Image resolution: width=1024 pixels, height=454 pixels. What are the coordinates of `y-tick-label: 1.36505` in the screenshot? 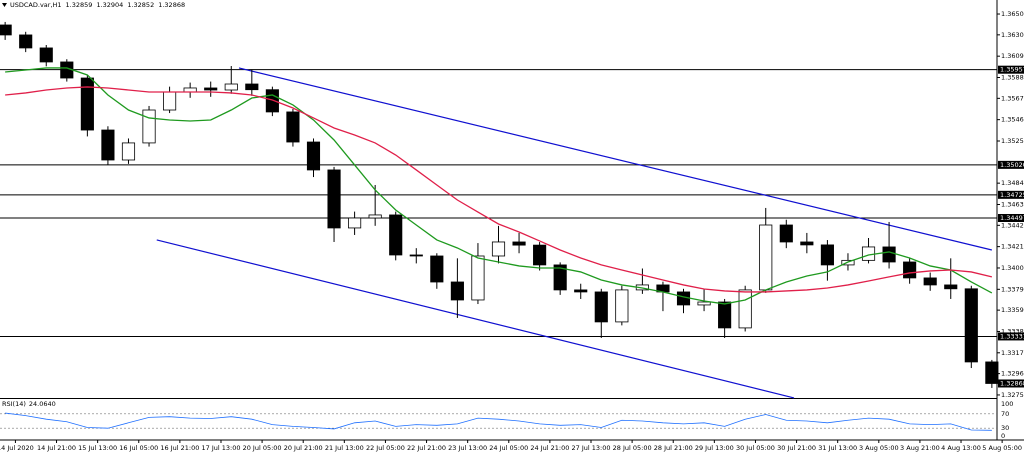 It's located at (1012, 14).